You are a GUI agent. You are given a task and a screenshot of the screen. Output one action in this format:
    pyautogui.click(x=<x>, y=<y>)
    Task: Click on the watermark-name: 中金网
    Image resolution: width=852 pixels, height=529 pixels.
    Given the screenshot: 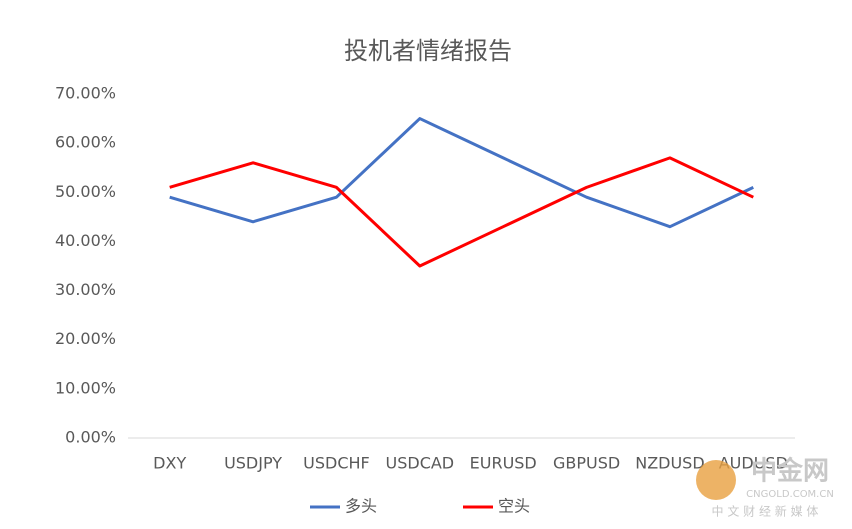 What is the action you would take?
    pyautogui.click(x=790, y=471)
    